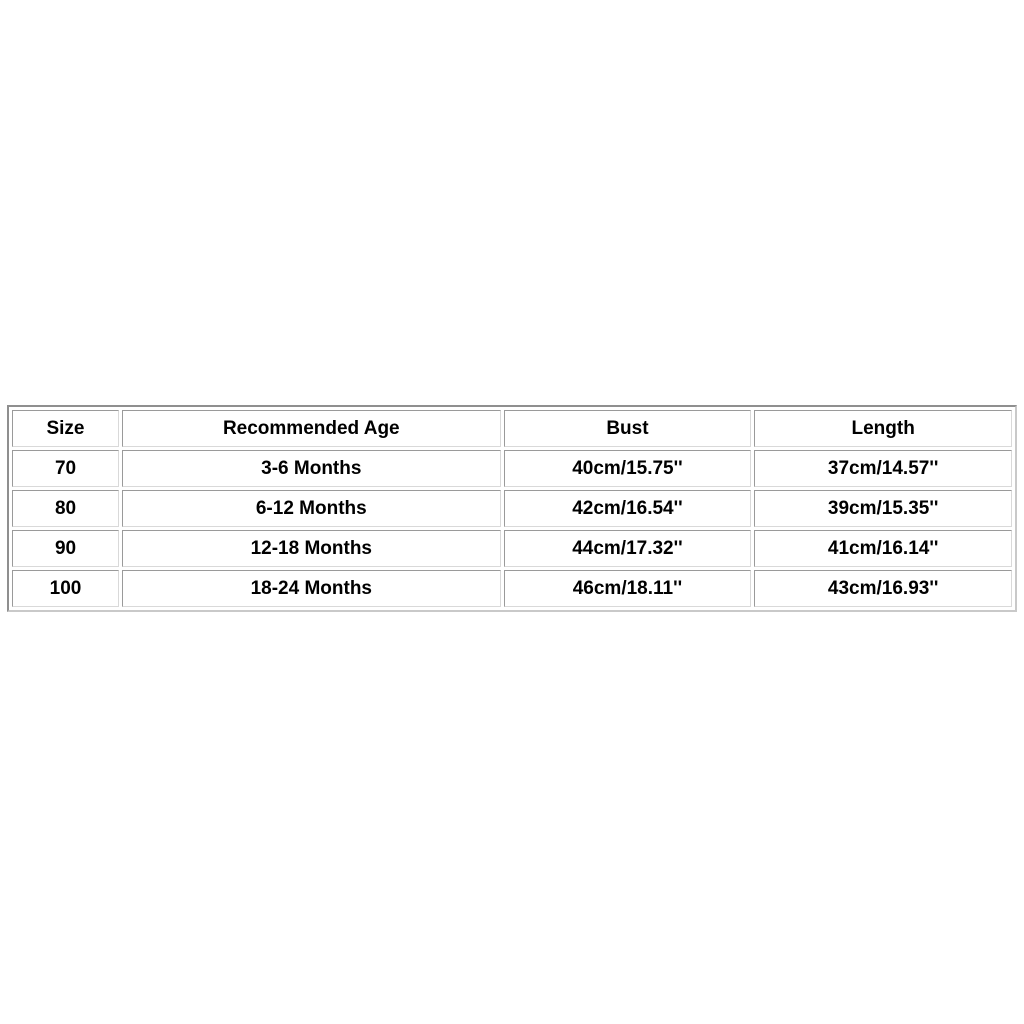 The height and width of the screenshot is (1024, 1024). I want to click on cell-size: 90, so click(66, 548).